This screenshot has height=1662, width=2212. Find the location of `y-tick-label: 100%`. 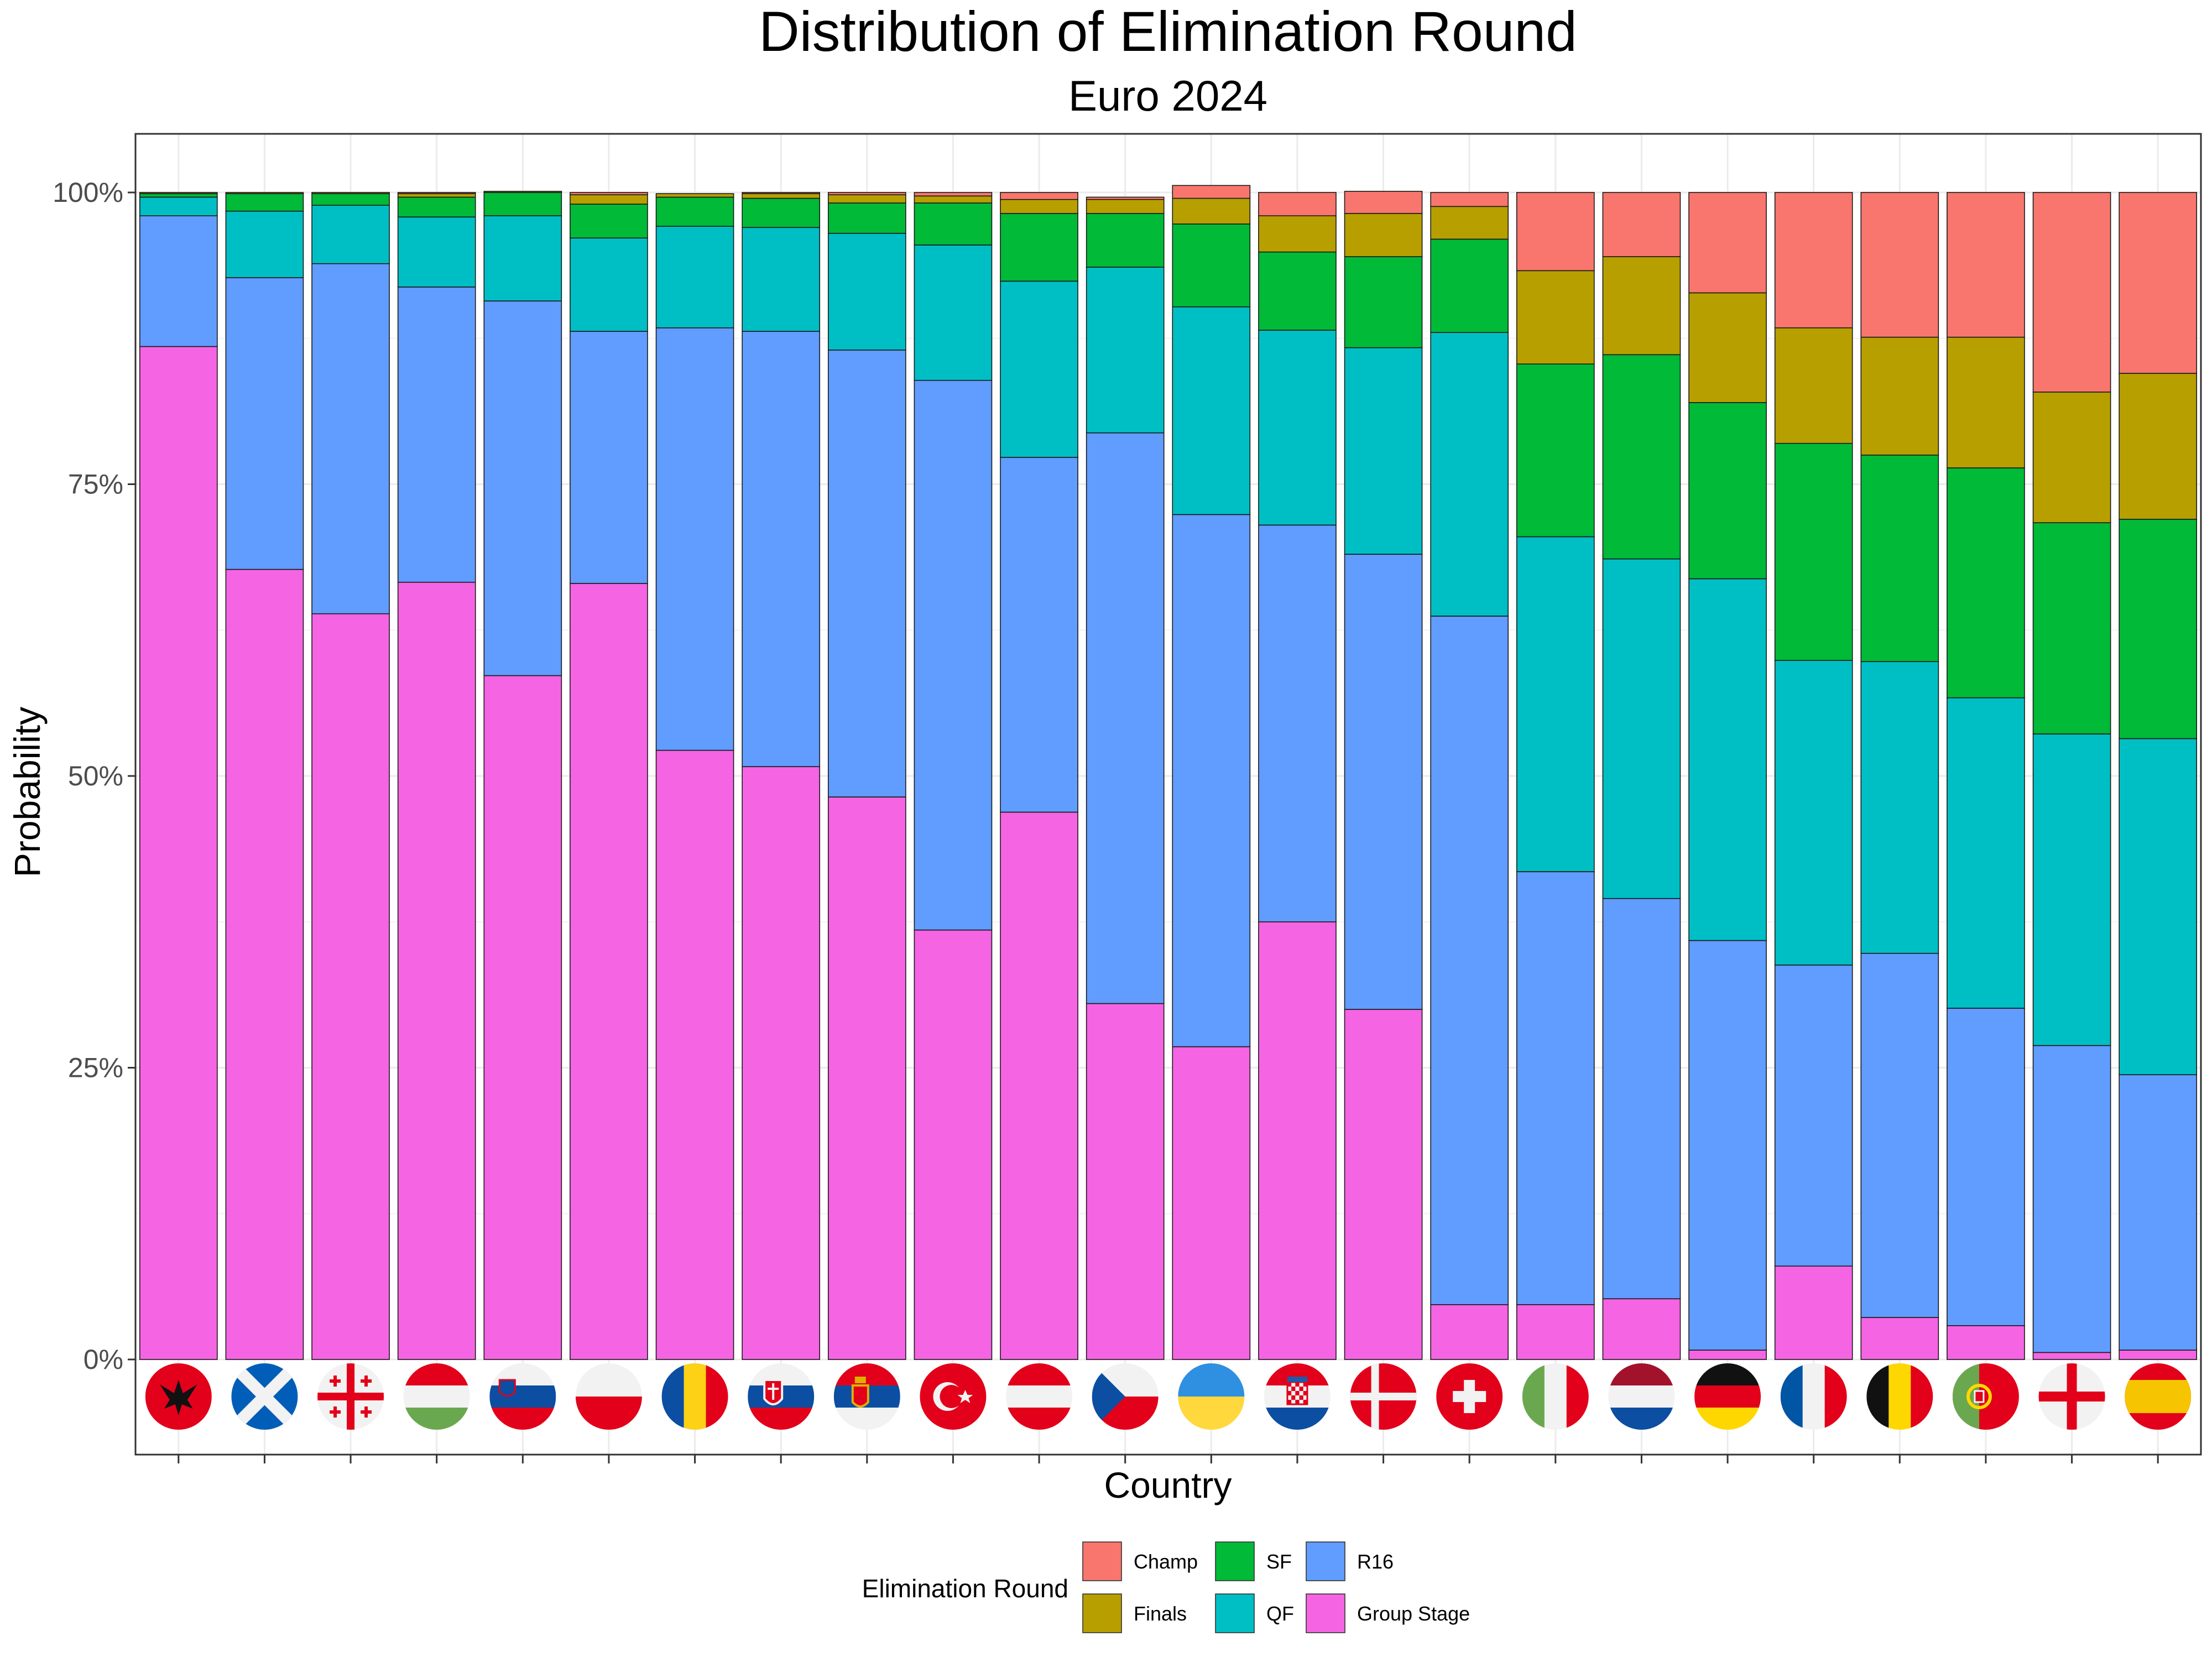

y-tick-label: 100% is located at coordinates (88, 193).